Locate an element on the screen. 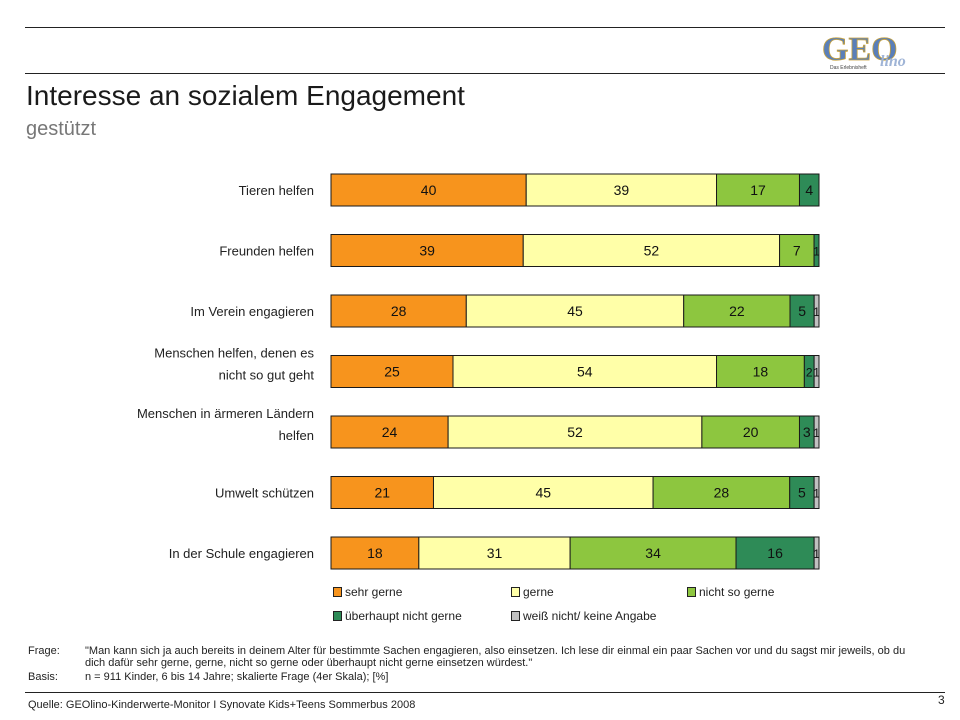 Image resolution: width=960 pixels, height=720 pixels. data-label-im-verein-engagieren-sehr-gerne: 28 is located at coordinates (399, 311).